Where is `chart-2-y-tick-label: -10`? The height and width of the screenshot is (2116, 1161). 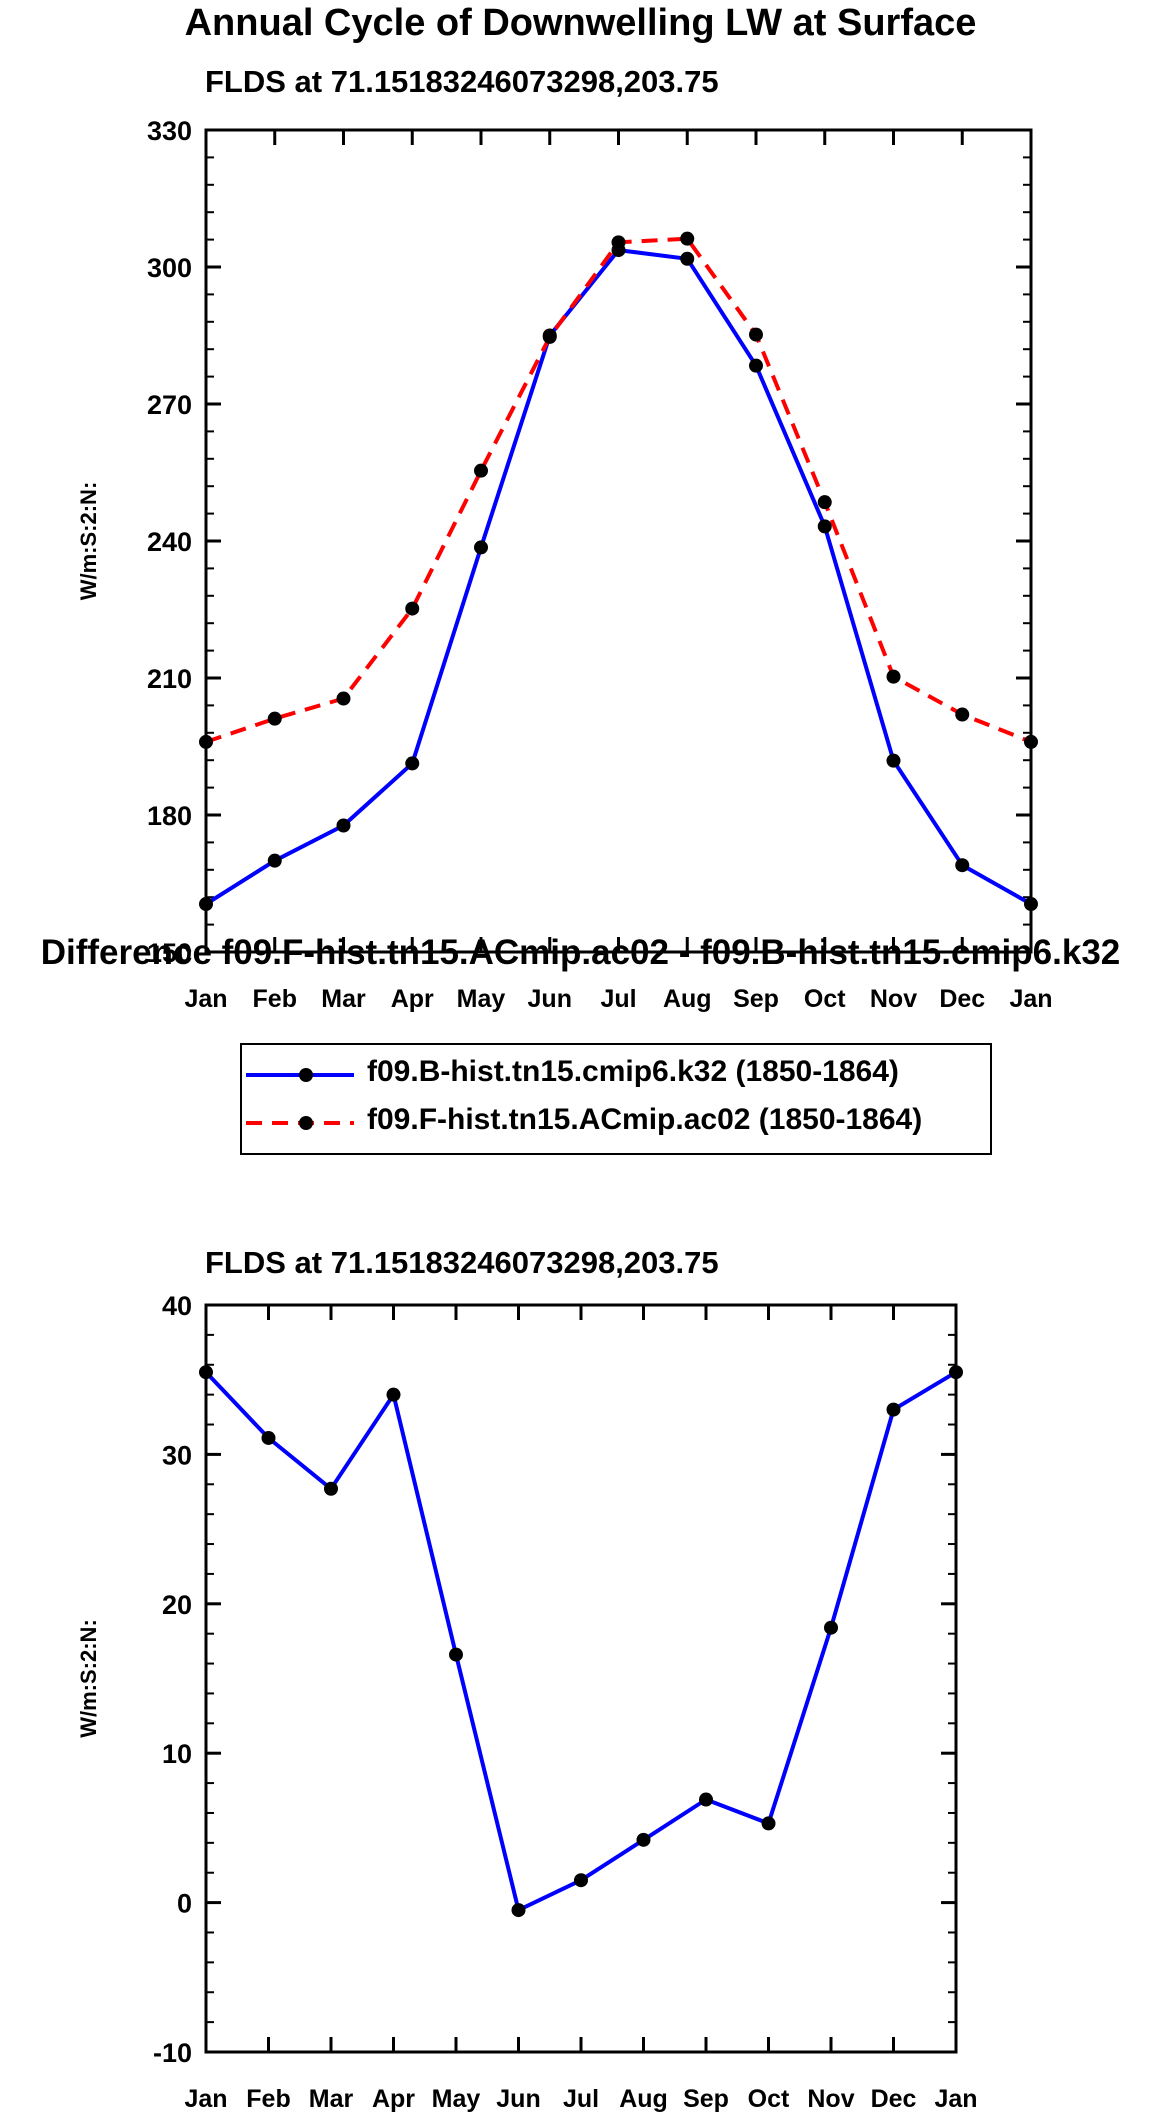 chart-2-y-tick-label: -10 is located at coordinates (172, 2053).